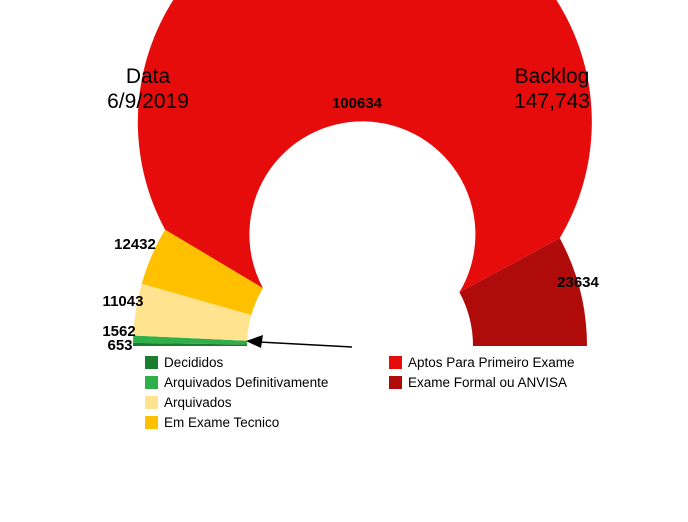  What do you see at coordinates (395, 382) in the screenshot?
I see `legend-swatch-exame-formal` at bounding box center [395, 382].